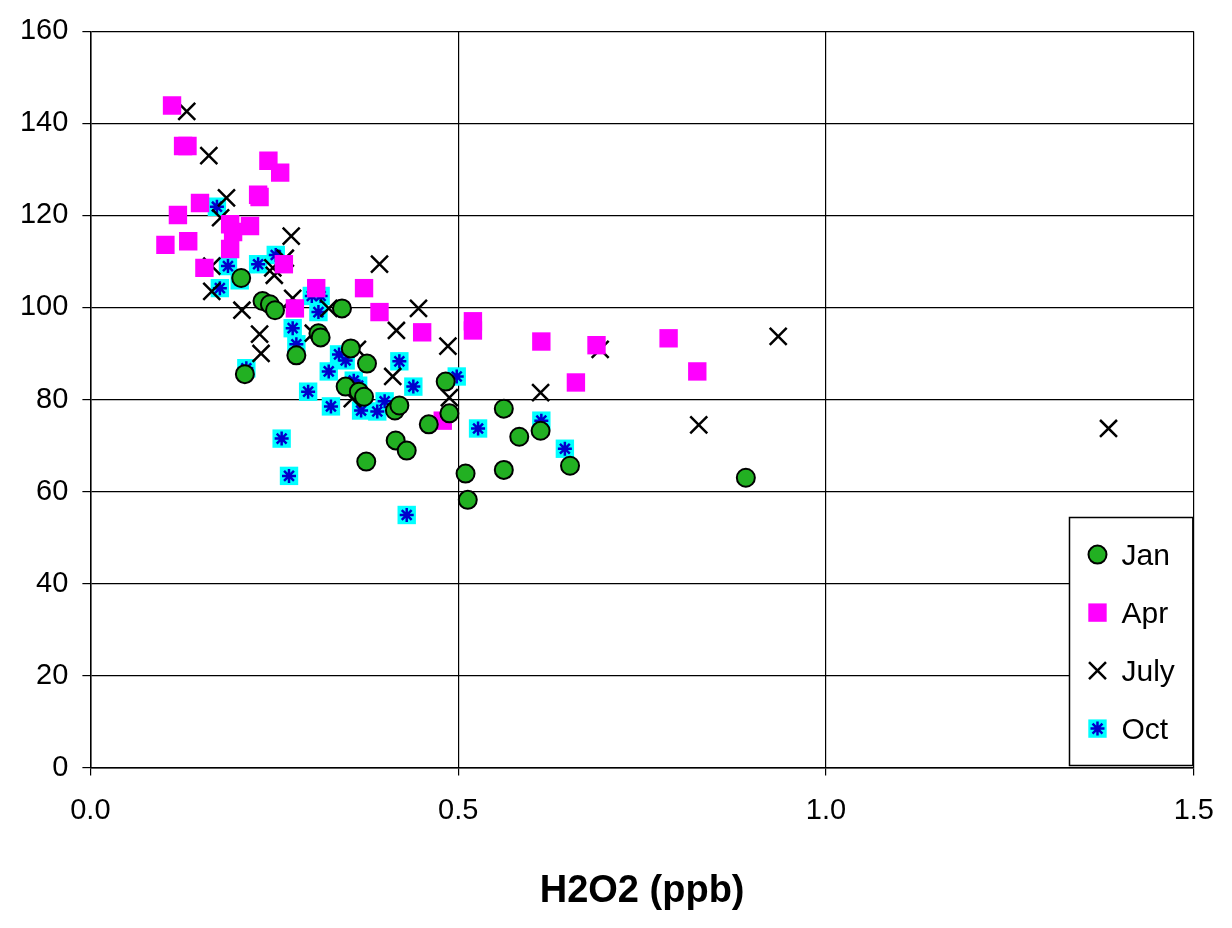  Describe the element at coordinates (90, 809) in the screenshot. I see `x-tick-label: 0.0` at that location.